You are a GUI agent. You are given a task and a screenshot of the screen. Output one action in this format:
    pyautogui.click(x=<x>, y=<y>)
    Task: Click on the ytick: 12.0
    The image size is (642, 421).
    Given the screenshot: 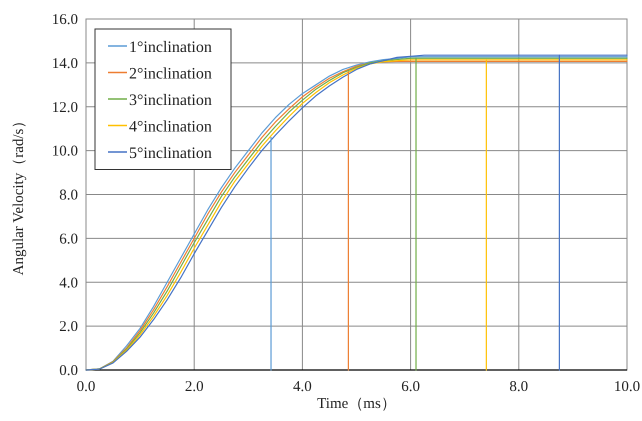 What is the action you would take?
    pyautogui.click(x=65, y=108)
    